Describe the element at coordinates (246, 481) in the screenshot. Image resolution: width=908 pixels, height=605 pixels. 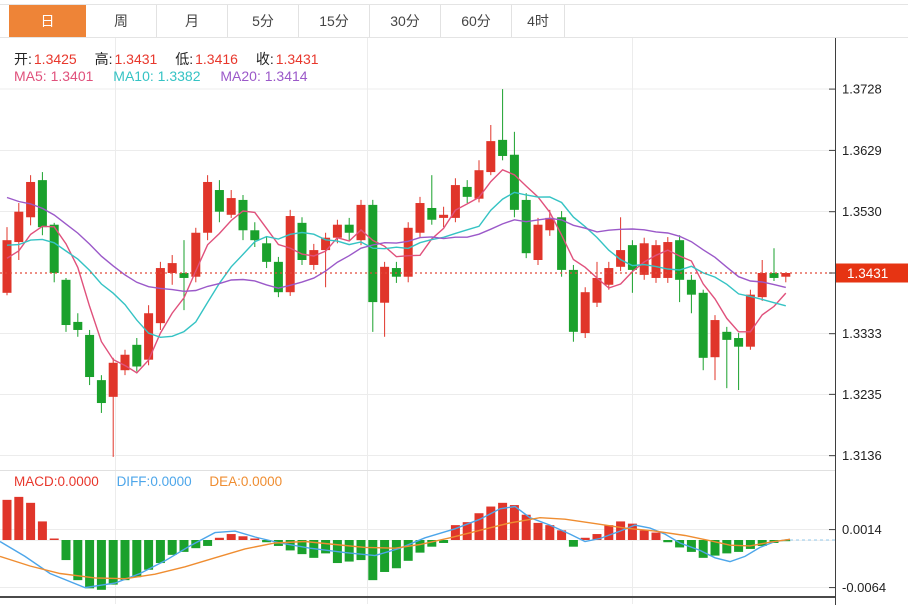
I see `dea-value: DEA:0.0000` at that location.